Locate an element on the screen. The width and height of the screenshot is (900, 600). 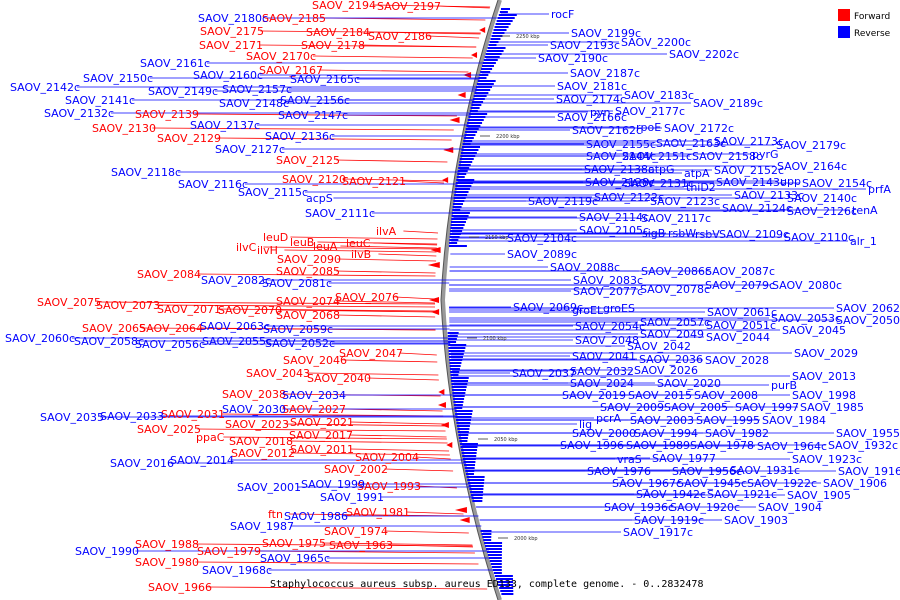
gene-label-saov-1980: SAOV_1980 is located at coordinates (167, 562).